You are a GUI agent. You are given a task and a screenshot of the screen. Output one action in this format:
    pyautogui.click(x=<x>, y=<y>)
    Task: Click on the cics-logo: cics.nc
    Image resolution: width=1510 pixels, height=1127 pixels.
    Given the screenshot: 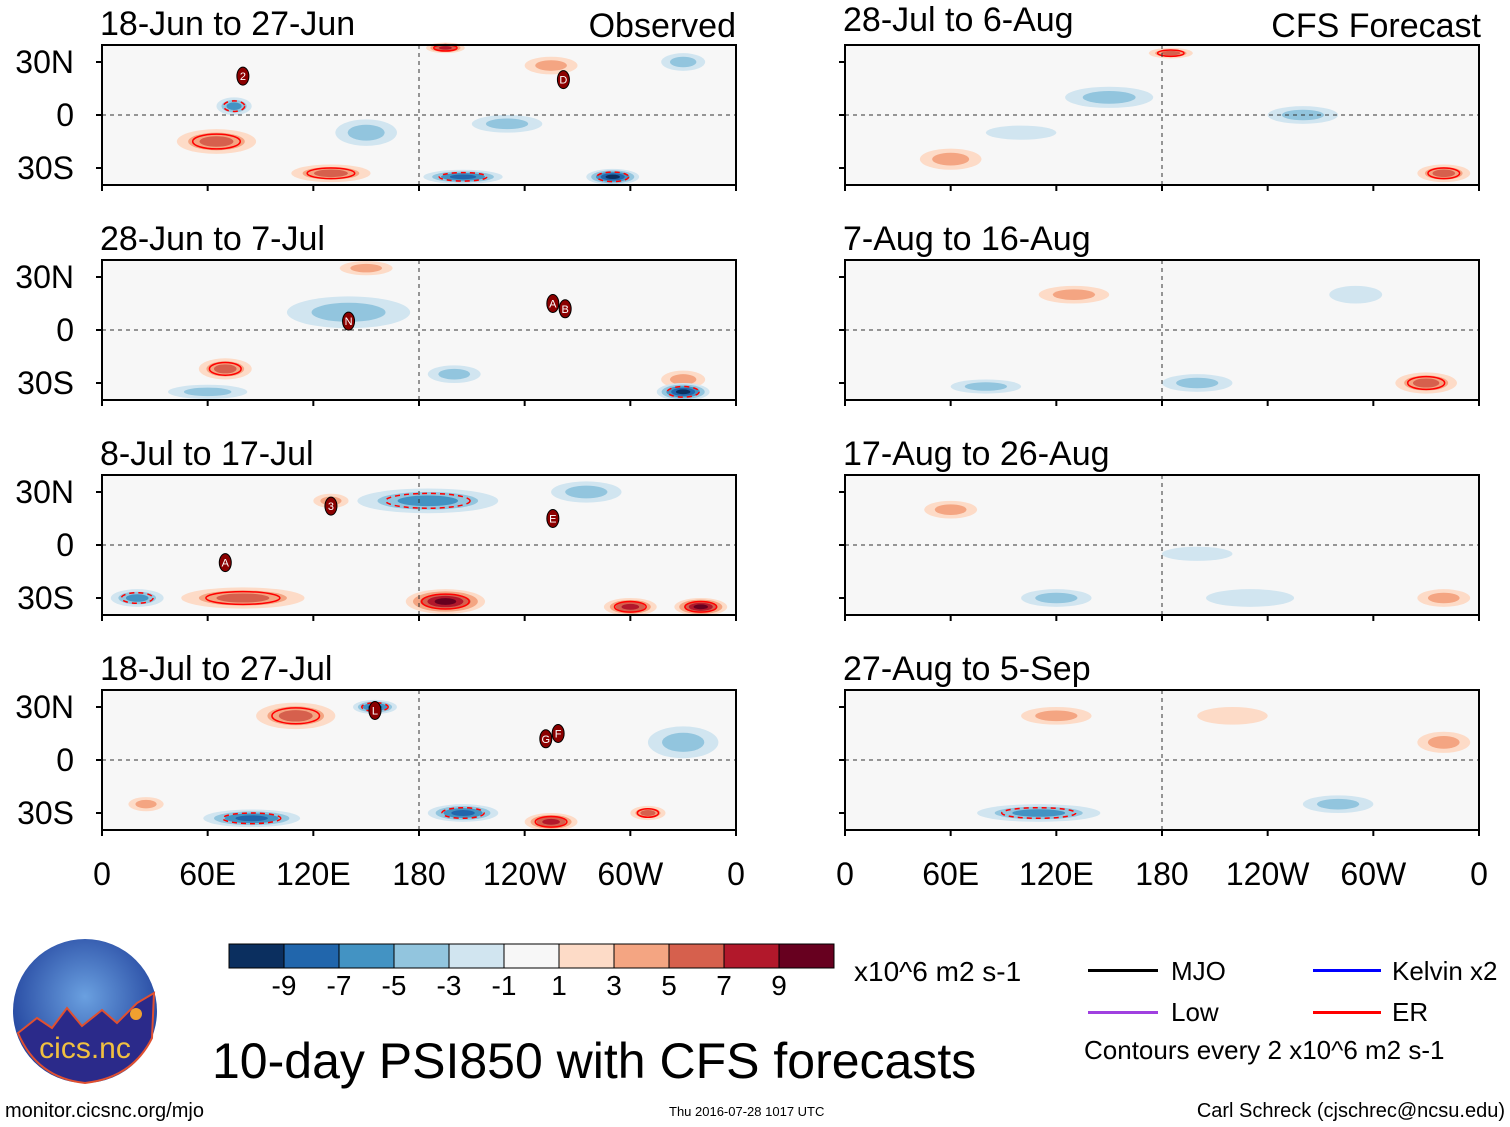 What is the action you would take?
    pyautogui.click(x=85, y=1012)
    